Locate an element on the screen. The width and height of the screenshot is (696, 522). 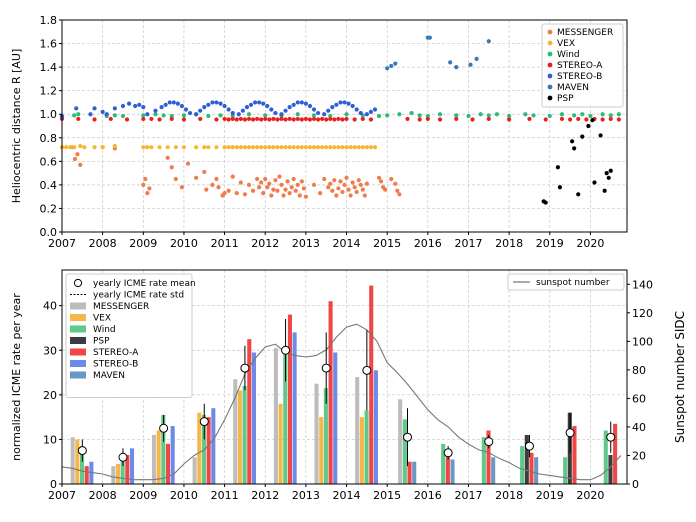
bottom-legend-label-6: MAVEN is located at coordinates (109, 376).